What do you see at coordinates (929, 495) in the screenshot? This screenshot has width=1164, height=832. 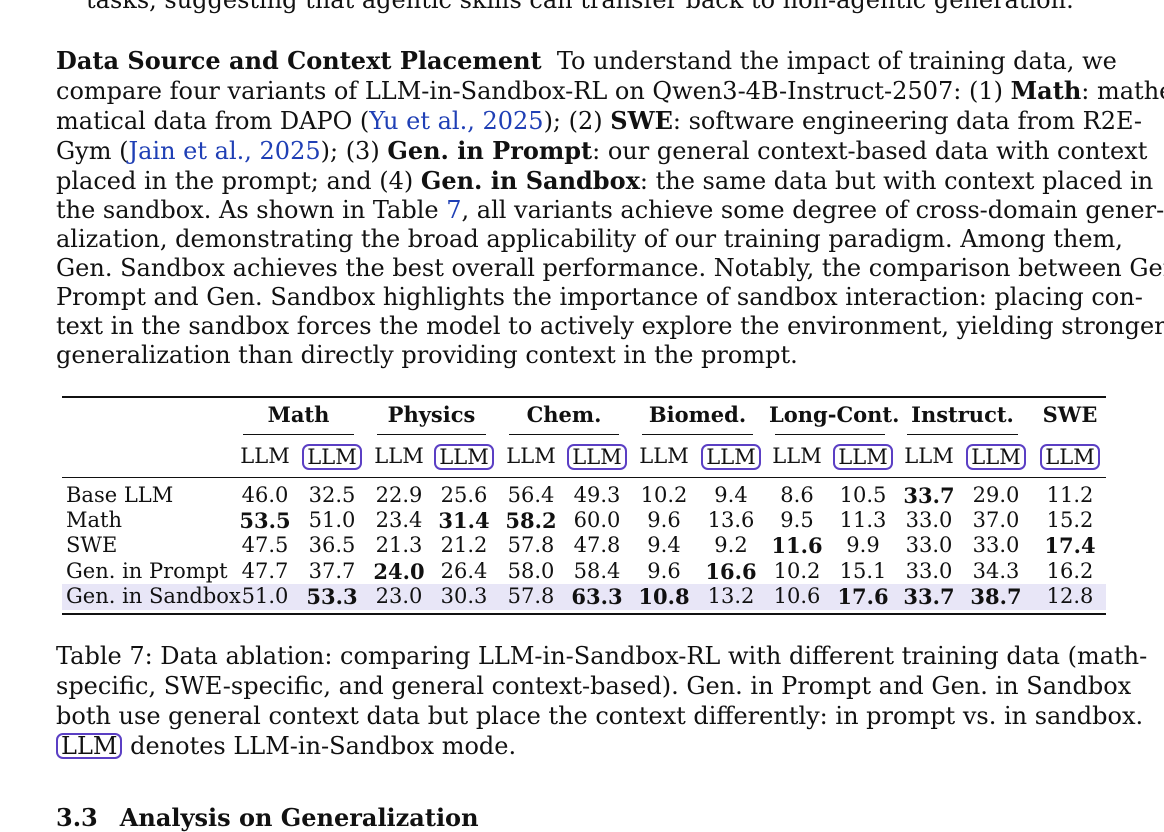 I see `table-cell: 33.7` at bounding box center [929, 495].